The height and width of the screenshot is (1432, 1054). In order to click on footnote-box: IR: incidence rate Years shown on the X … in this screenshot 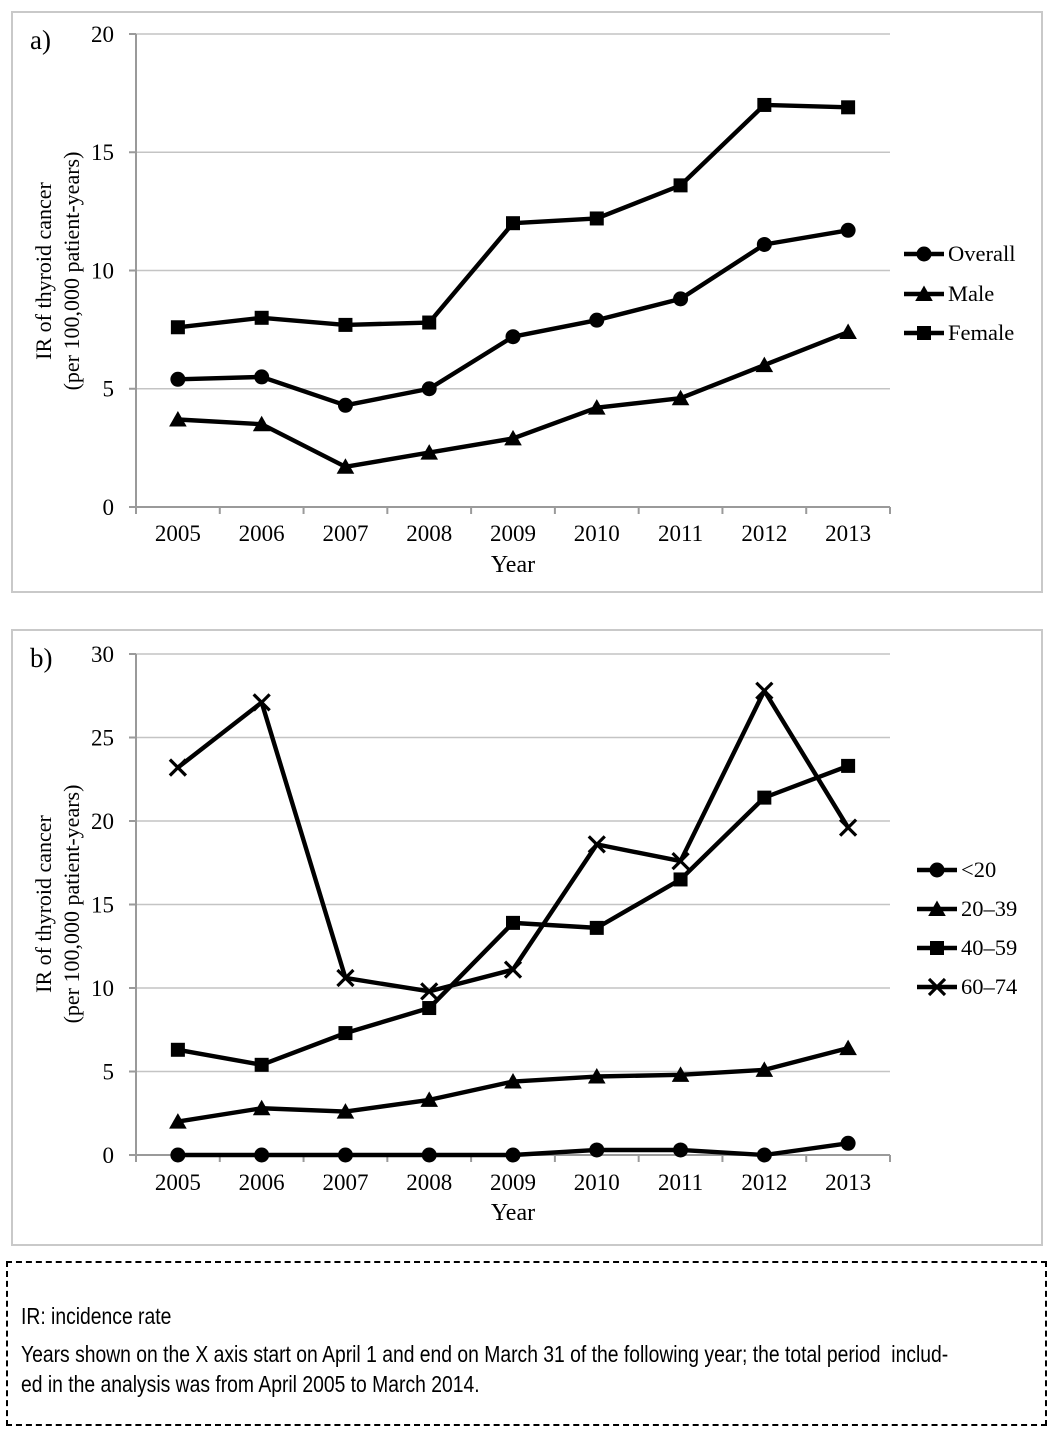, I will do `click(526, 1343)`.